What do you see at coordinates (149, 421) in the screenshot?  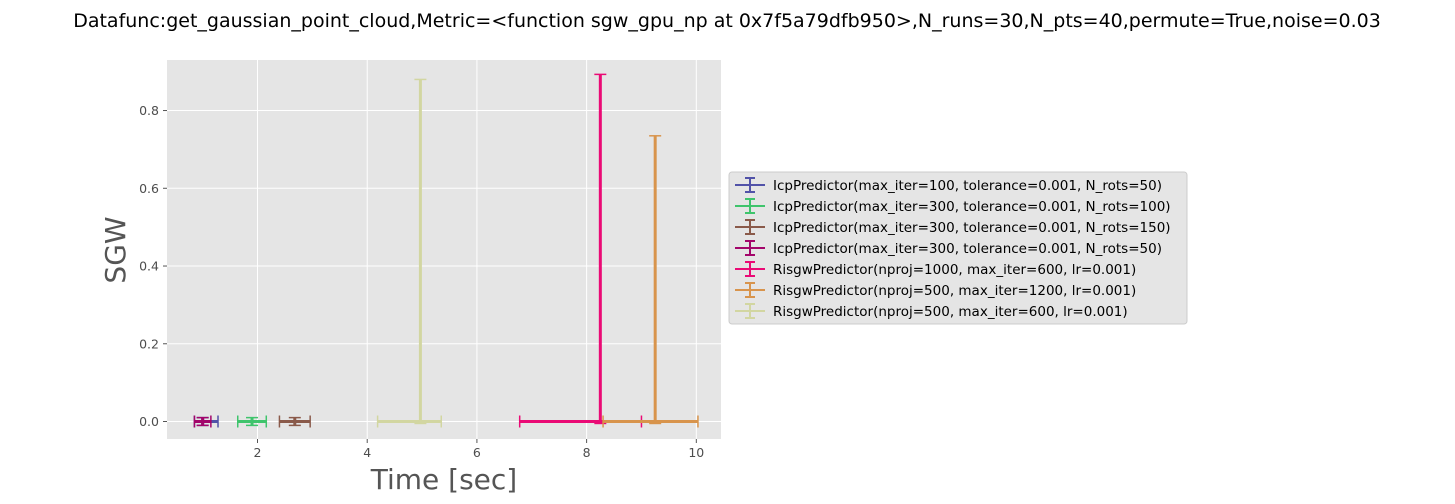 I see `y-tick-label: 0.0` at bounding box center [149, 421].